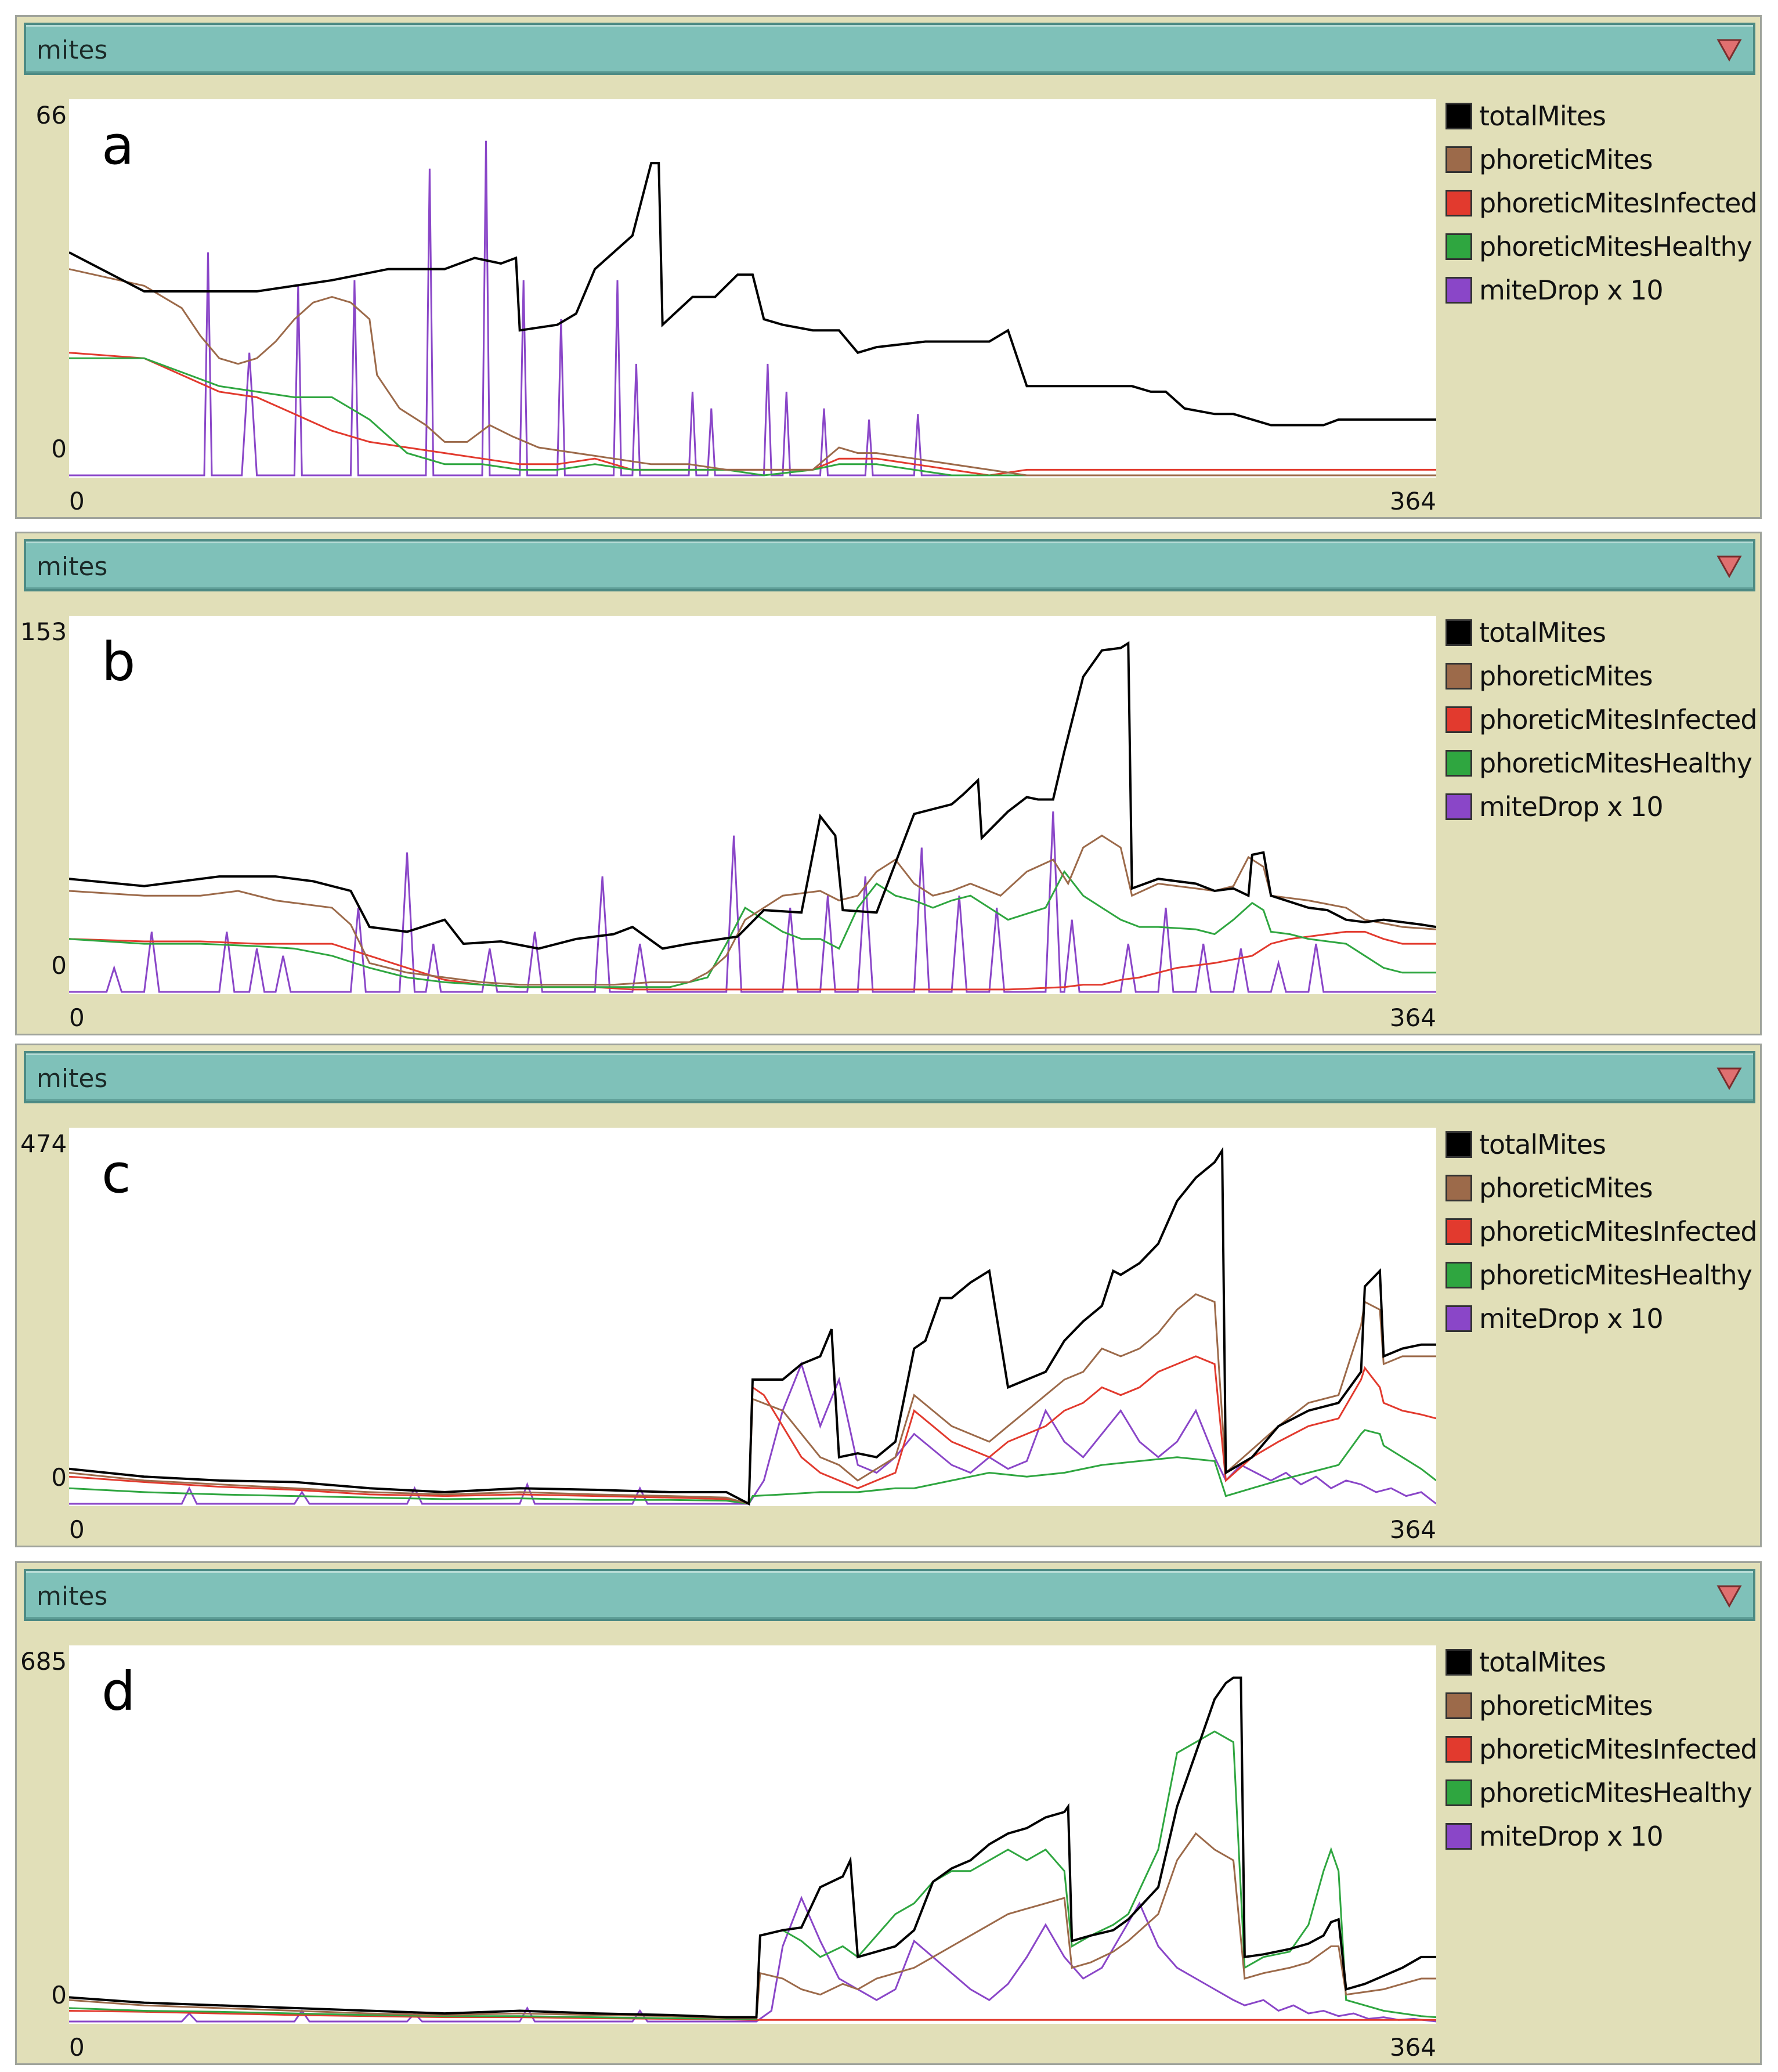  Describe the element at coordinates (116, 1174) in the screenshot. I see `panel-label: c` at that location.